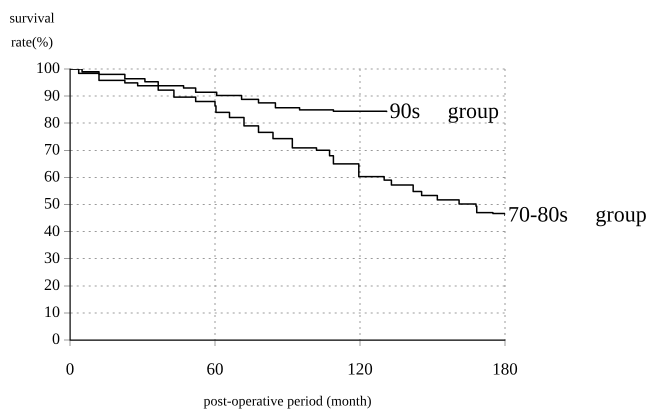 The height and width of the screenshot is (414, 661). What do you see at coordinates (52, 204) in the screenshot?
I see `y-tick-label: 50` at bounding box center [52, 204].